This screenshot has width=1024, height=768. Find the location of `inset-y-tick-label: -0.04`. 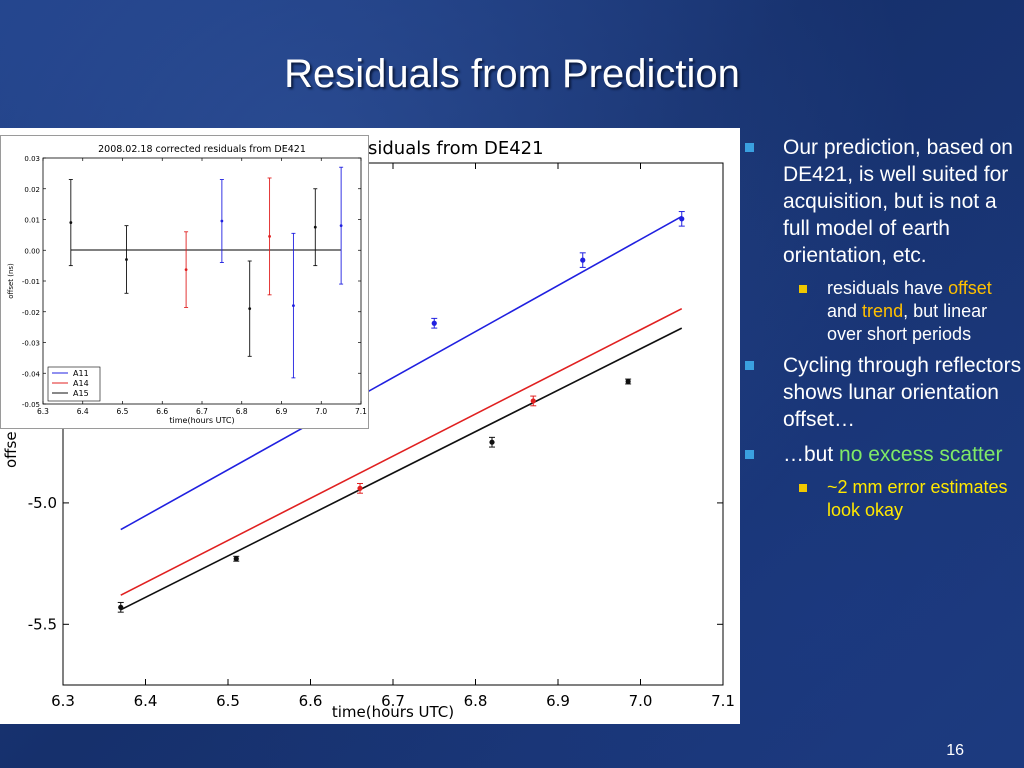

inset-y-tick-label: -0.04 is located at coordinates (31, 374).